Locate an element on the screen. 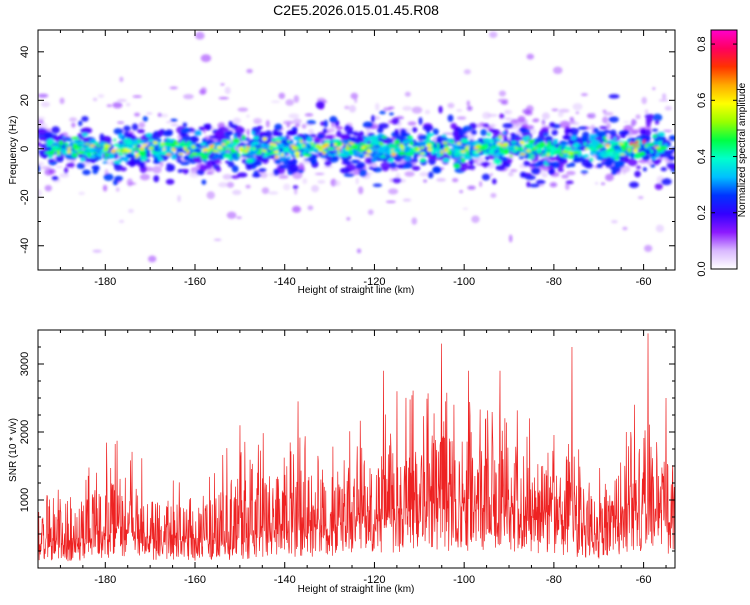 This screenshot has height=605, width=750. colorbar-tick-label: 0.2 is located at coordinates (702, 212).